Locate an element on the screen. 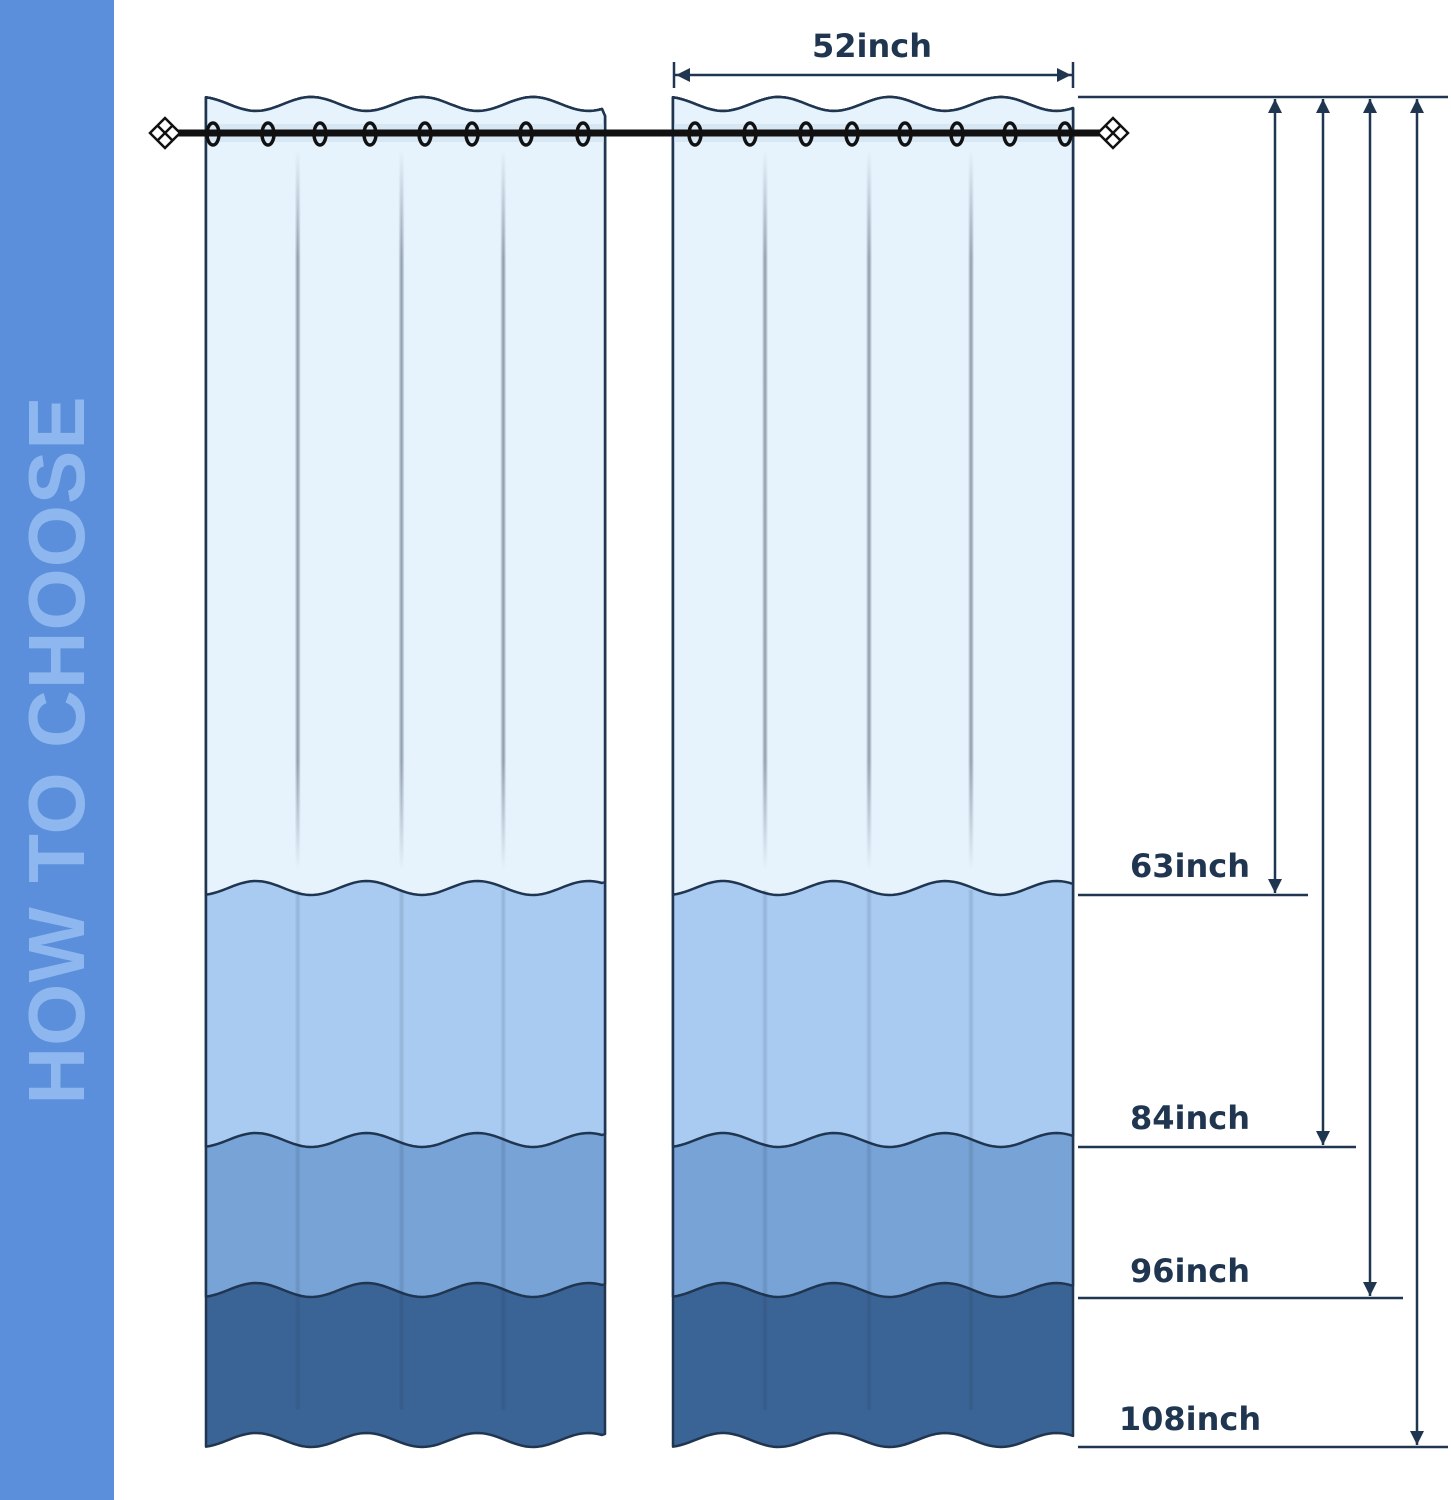 Image resolution: width=1451 pixels, height=1500 pixels. width-label: 52inch is located at coordinates (872, 46).